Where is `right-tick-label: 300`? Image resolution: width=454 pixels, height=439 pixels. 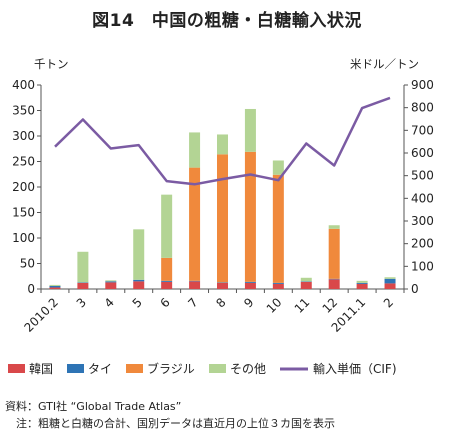
right-tick-label: 300 is located at coordinates (422, 221).